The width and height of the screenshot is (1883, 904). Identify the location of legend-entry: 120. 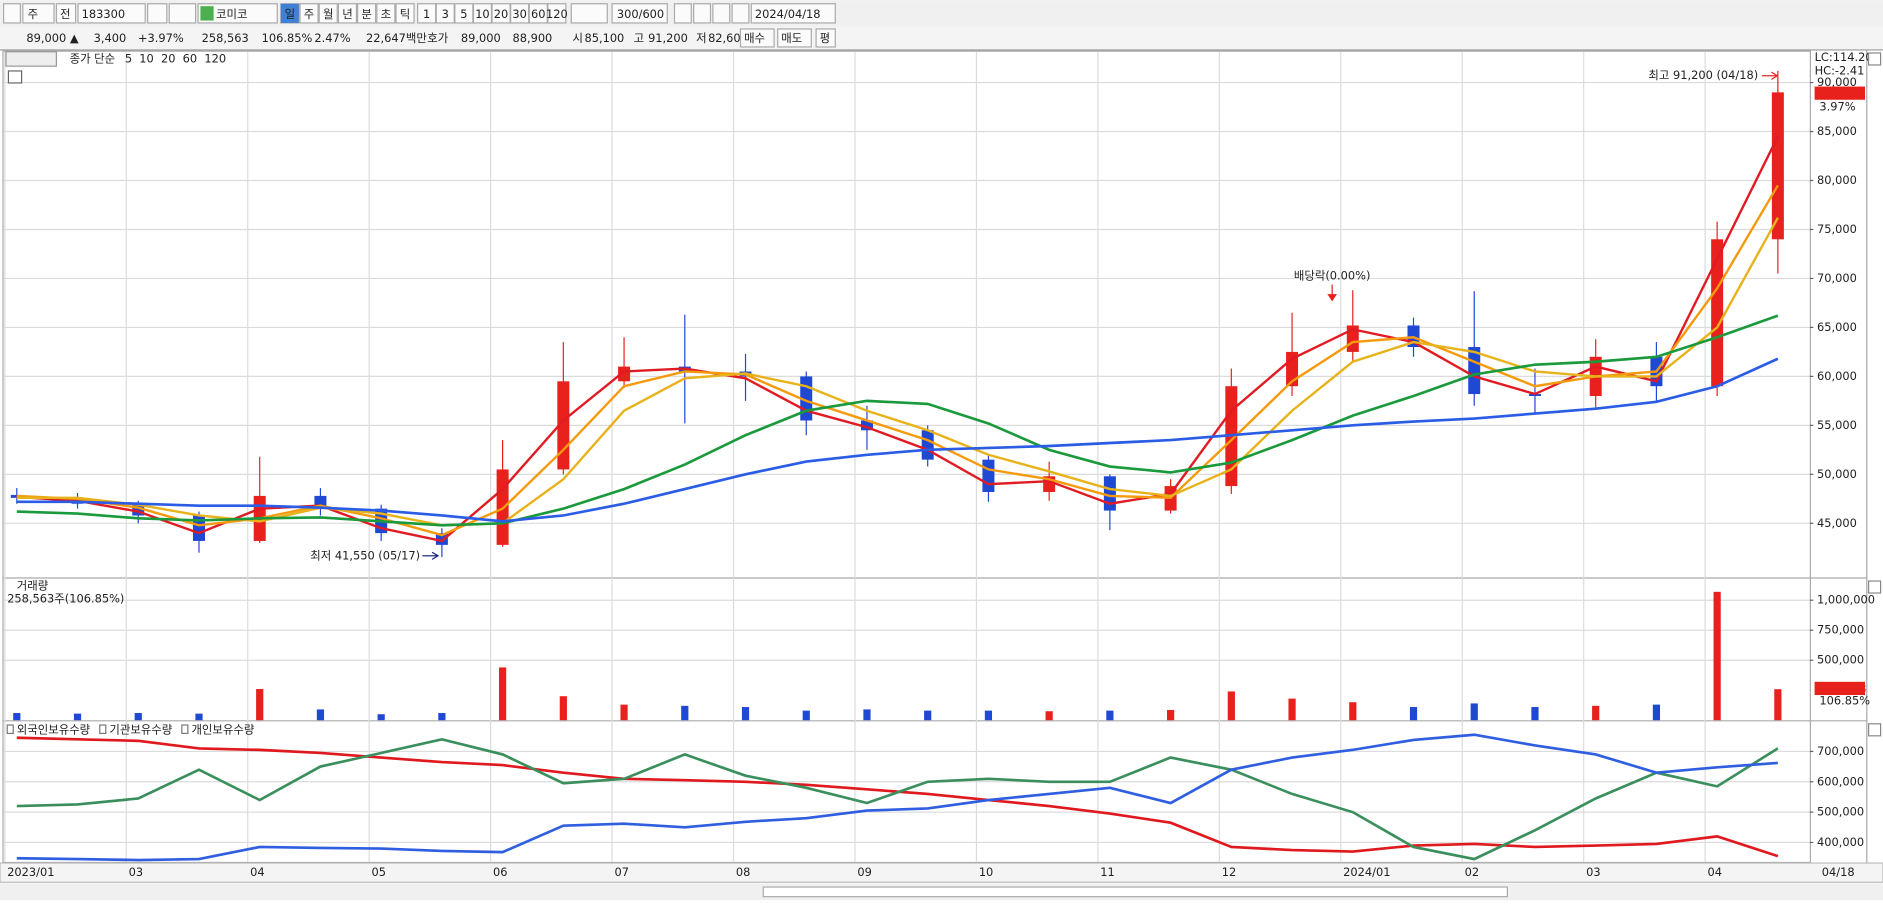
(215, 58).